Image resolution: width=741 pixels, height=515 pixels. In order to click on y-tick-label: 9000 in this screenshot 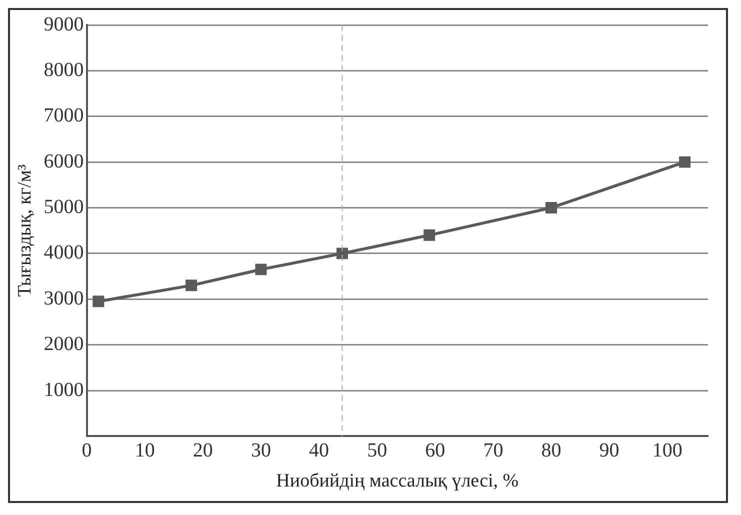, I will do `click(64, 24)`.